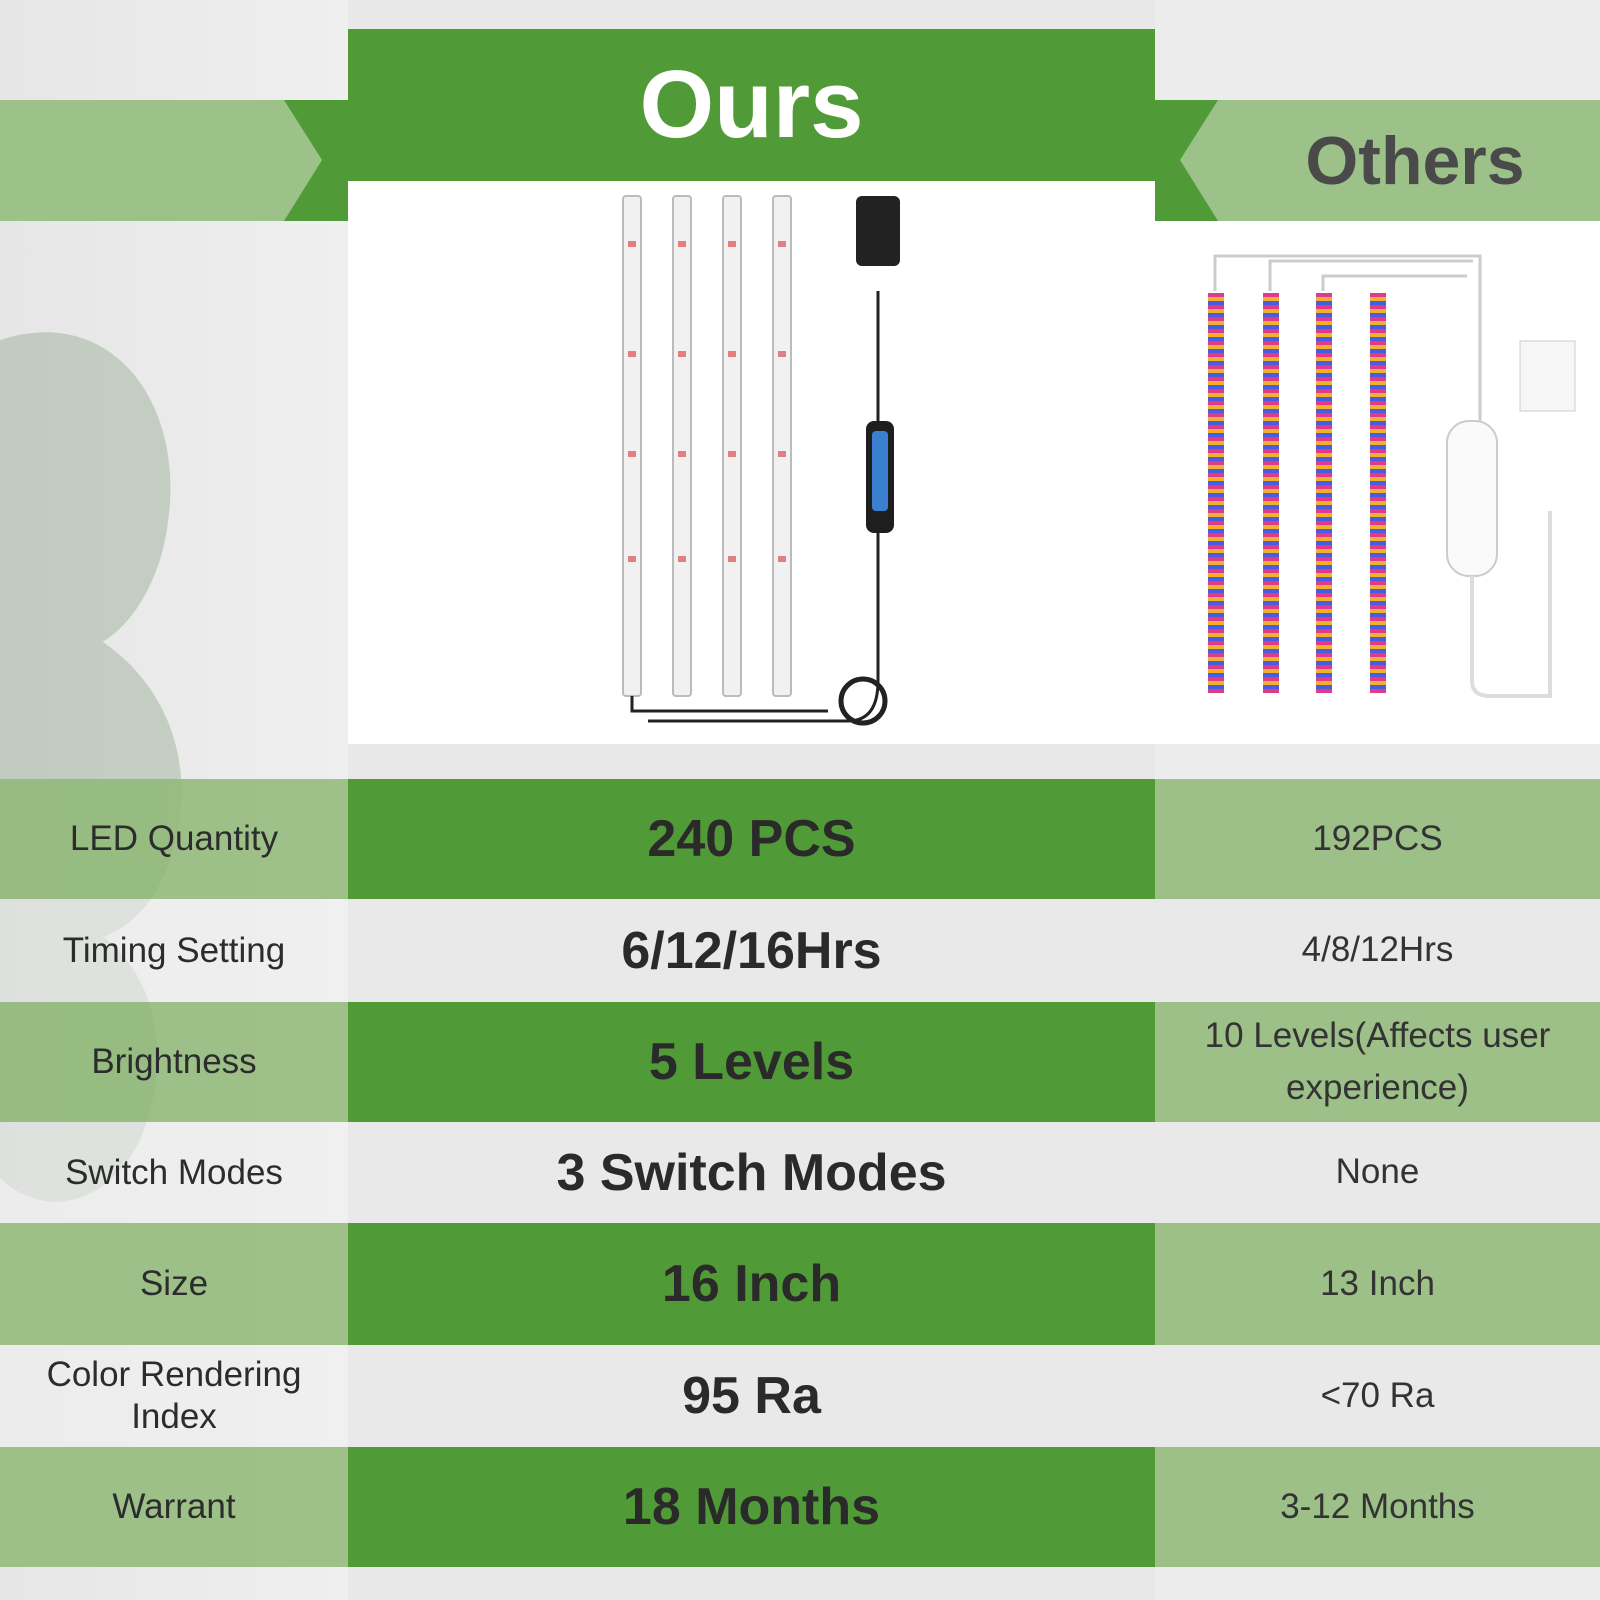  Describe the element at coordinates (1377, 1396) in the screenshot. I see `others-value: <70 Ra` at that location.